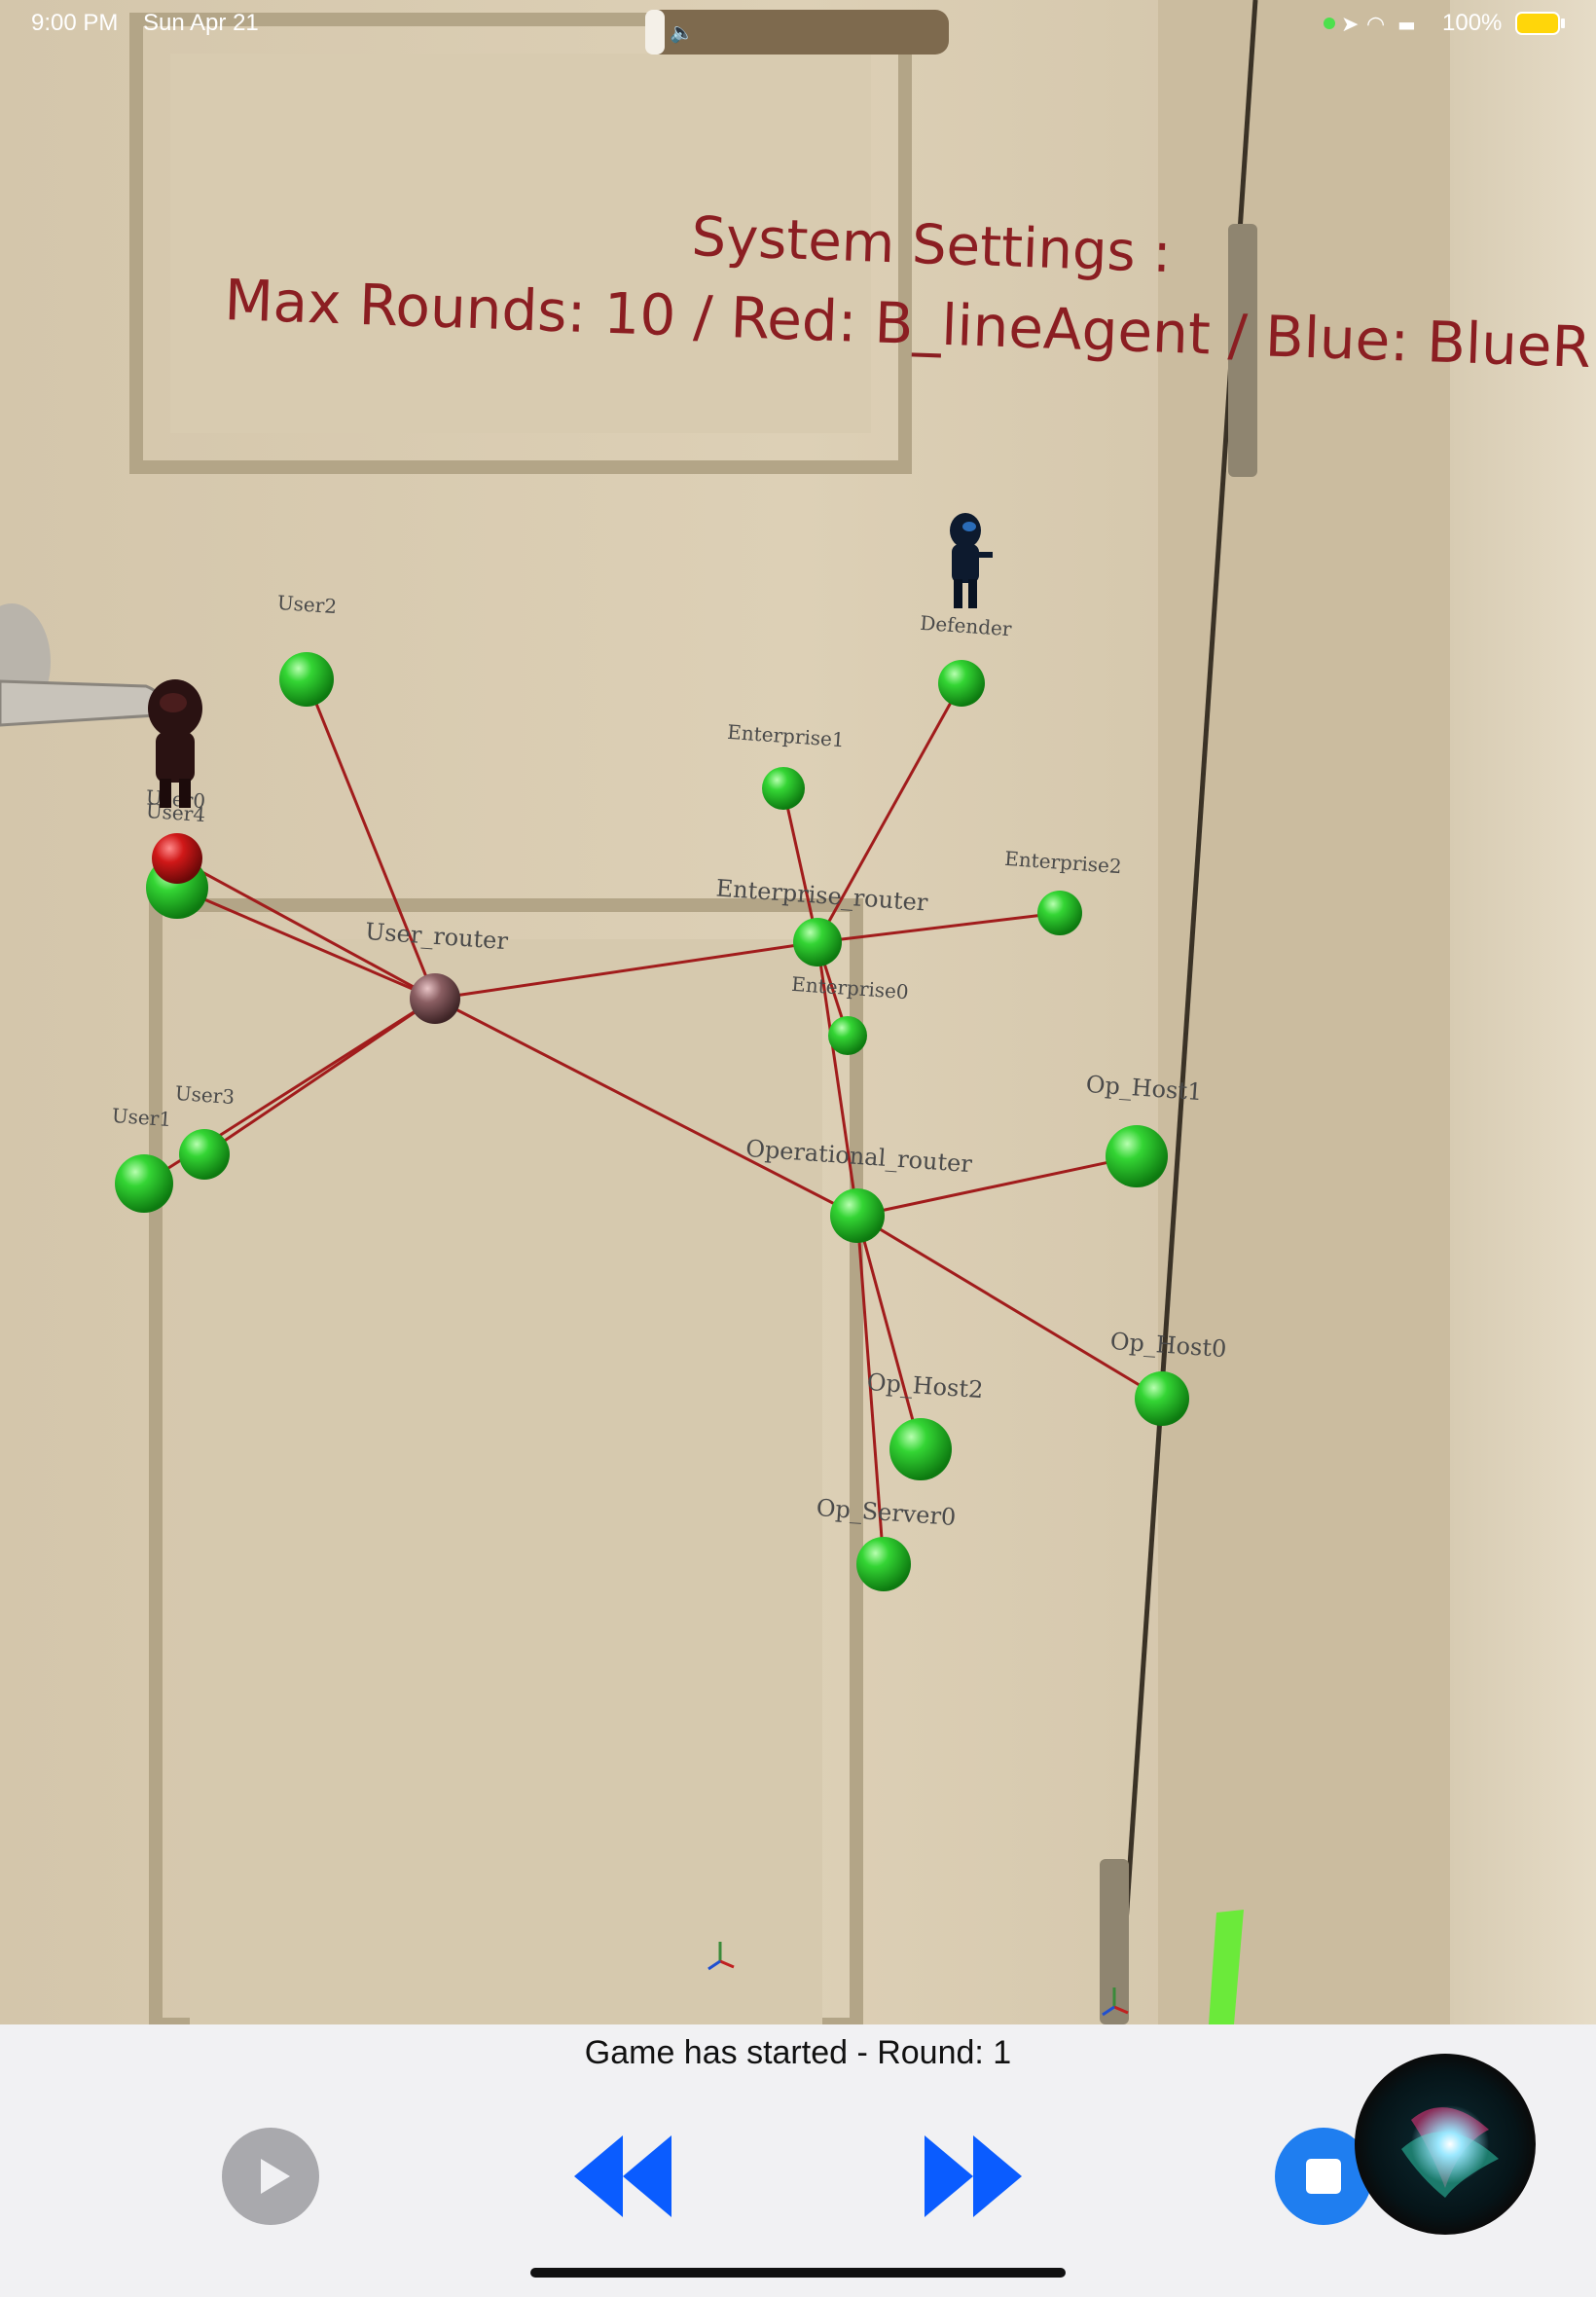 The image size is (1596, 2297). Describe the element at coordinates (682, 32) in the screenshot. I see `speaker-icon: 🔈` at that location.